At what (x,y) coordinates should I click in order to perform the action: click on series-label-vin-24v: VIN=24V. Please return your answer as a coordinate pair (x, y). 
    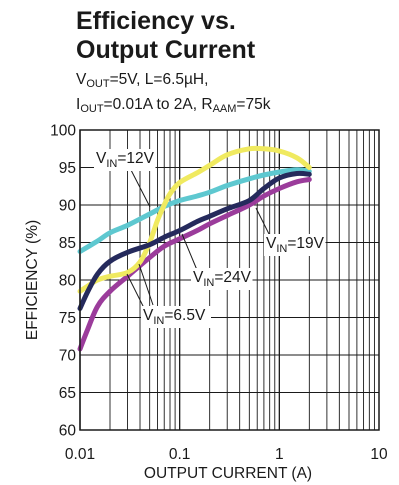
    Looking at the image, I should click on (222, 279).